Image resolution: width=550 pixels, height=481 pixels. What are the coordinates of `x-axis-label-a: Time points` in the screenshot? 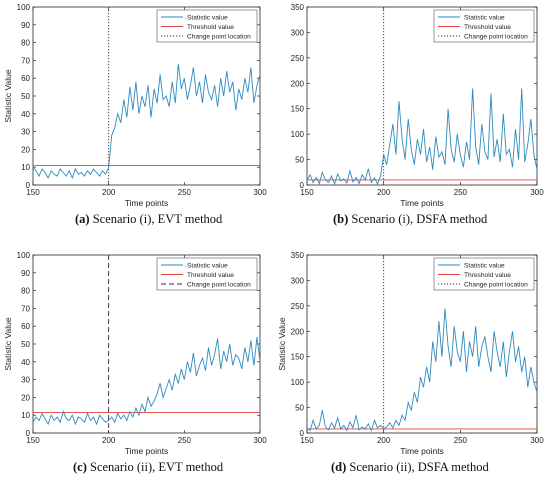 It's located at (147, 203).